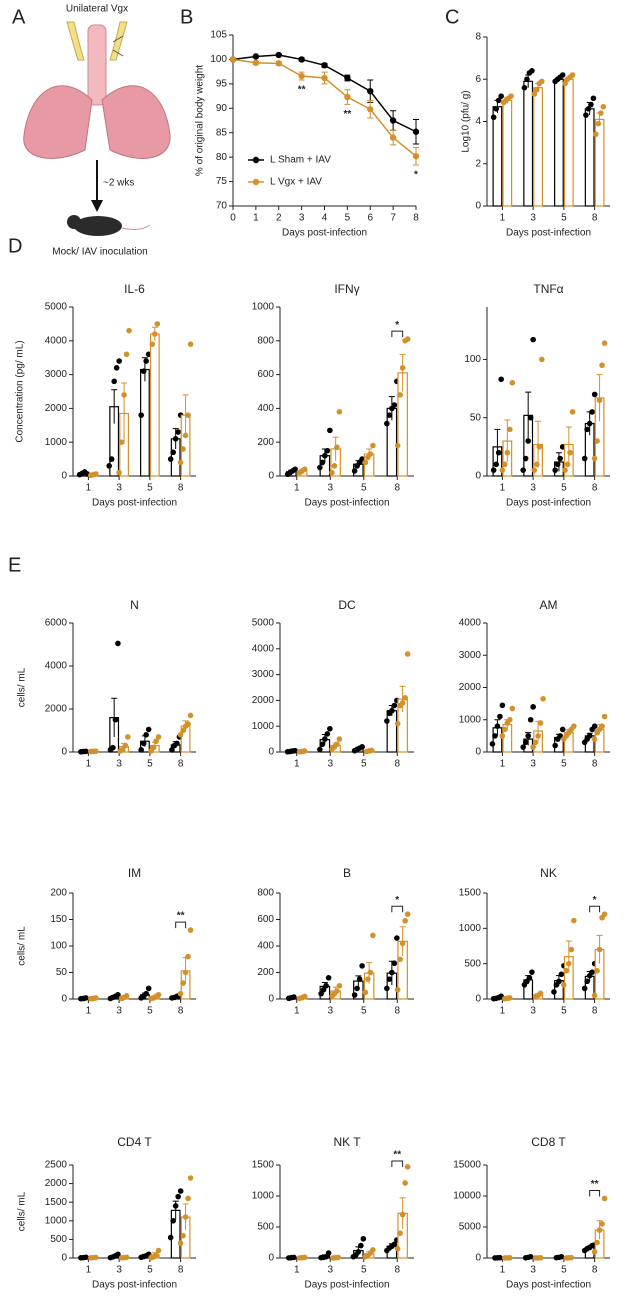 The height and width of the screenshot is (1304, 626). Describe the element at coordinates (256, 182) in the screenshot. I see `legend-marker` at that location.